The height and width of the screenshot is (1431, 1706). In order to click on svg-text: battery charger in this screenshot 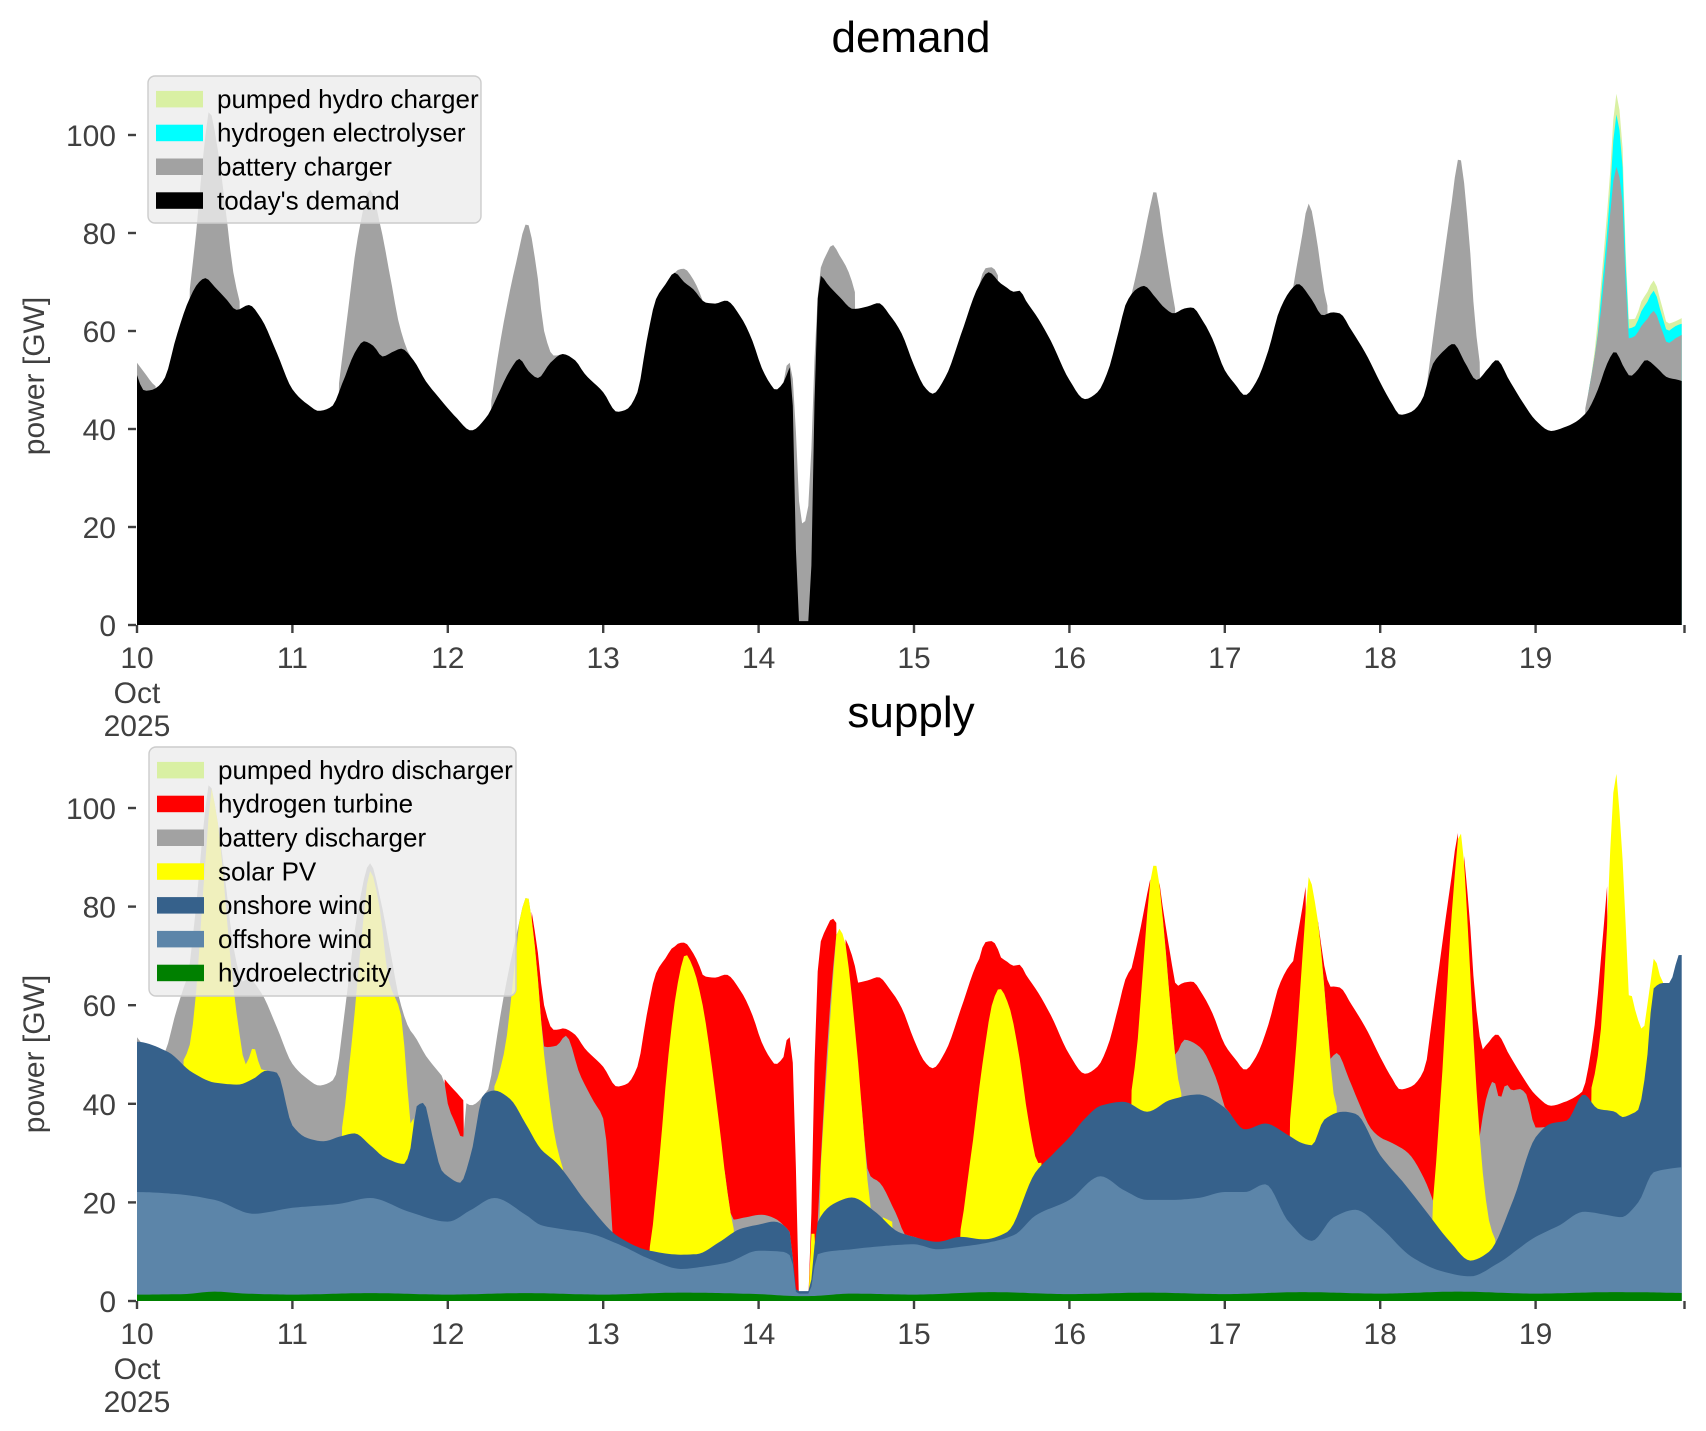, I will do `click(304, 167)`.